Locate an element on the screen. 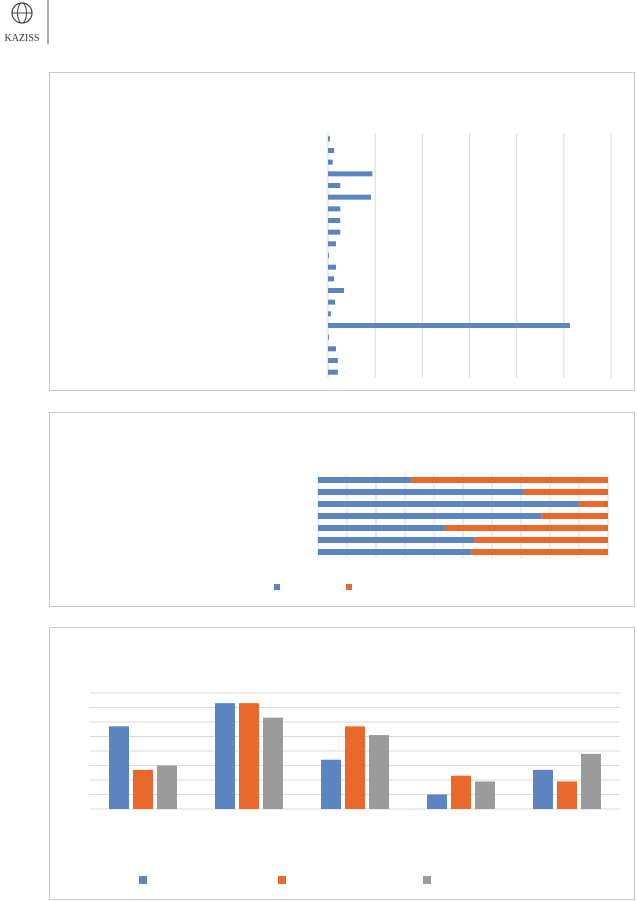  logo-text: KAZISS is located at coordinates (21, 38).